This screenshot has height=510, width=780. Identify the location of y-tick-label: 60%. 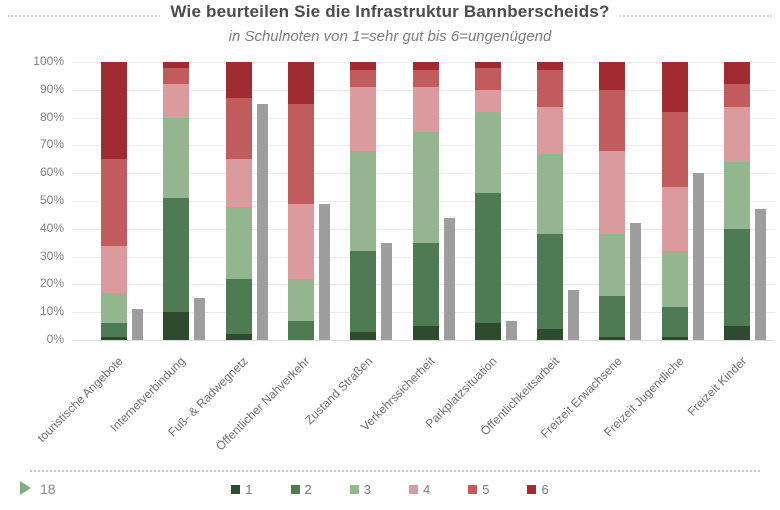
(51, 172).